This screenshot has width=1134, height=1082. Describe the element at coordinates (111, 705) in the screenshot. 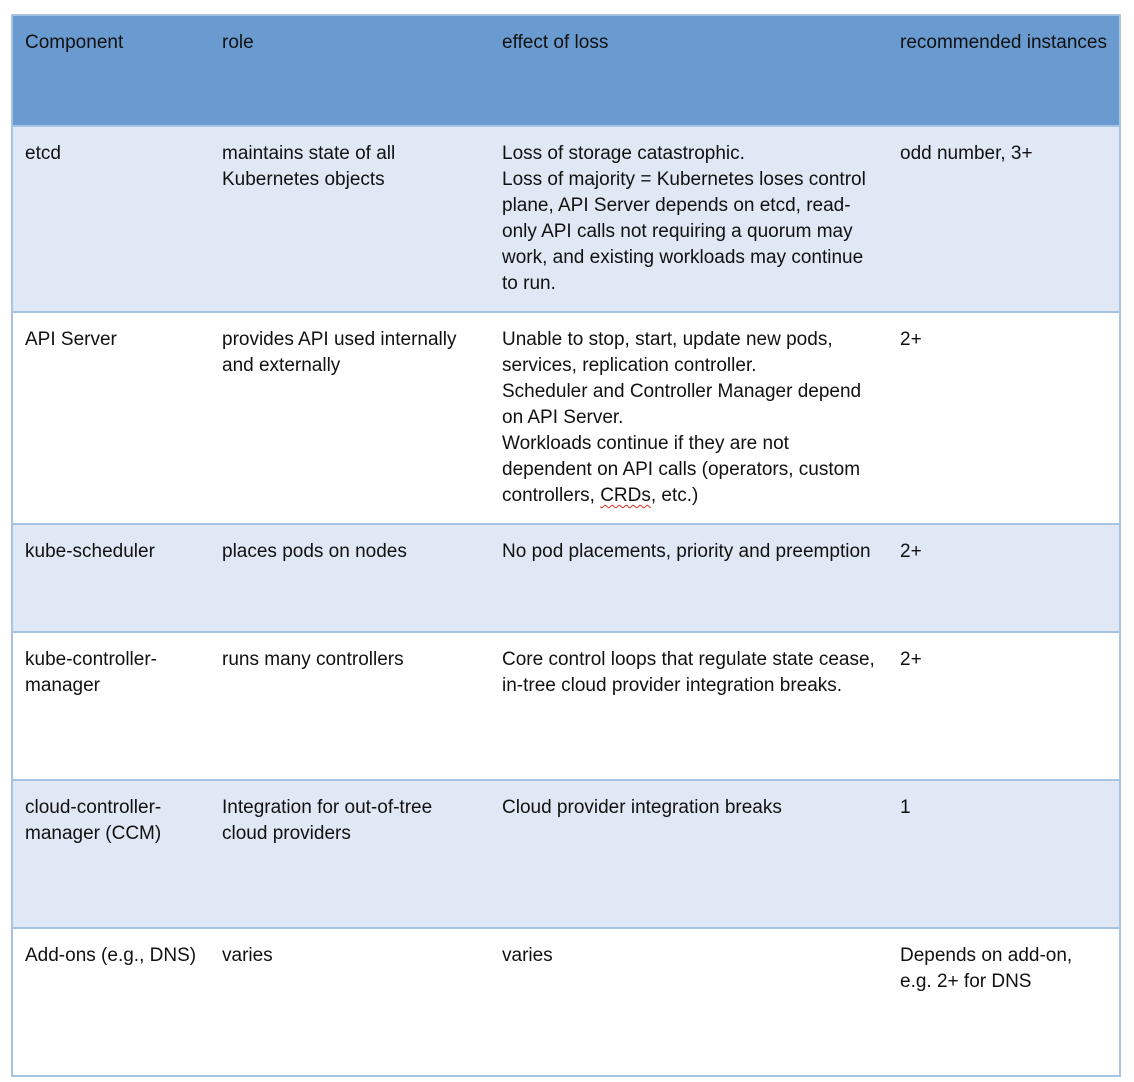

I see `component-cell: kube-controller-manager` at that location.